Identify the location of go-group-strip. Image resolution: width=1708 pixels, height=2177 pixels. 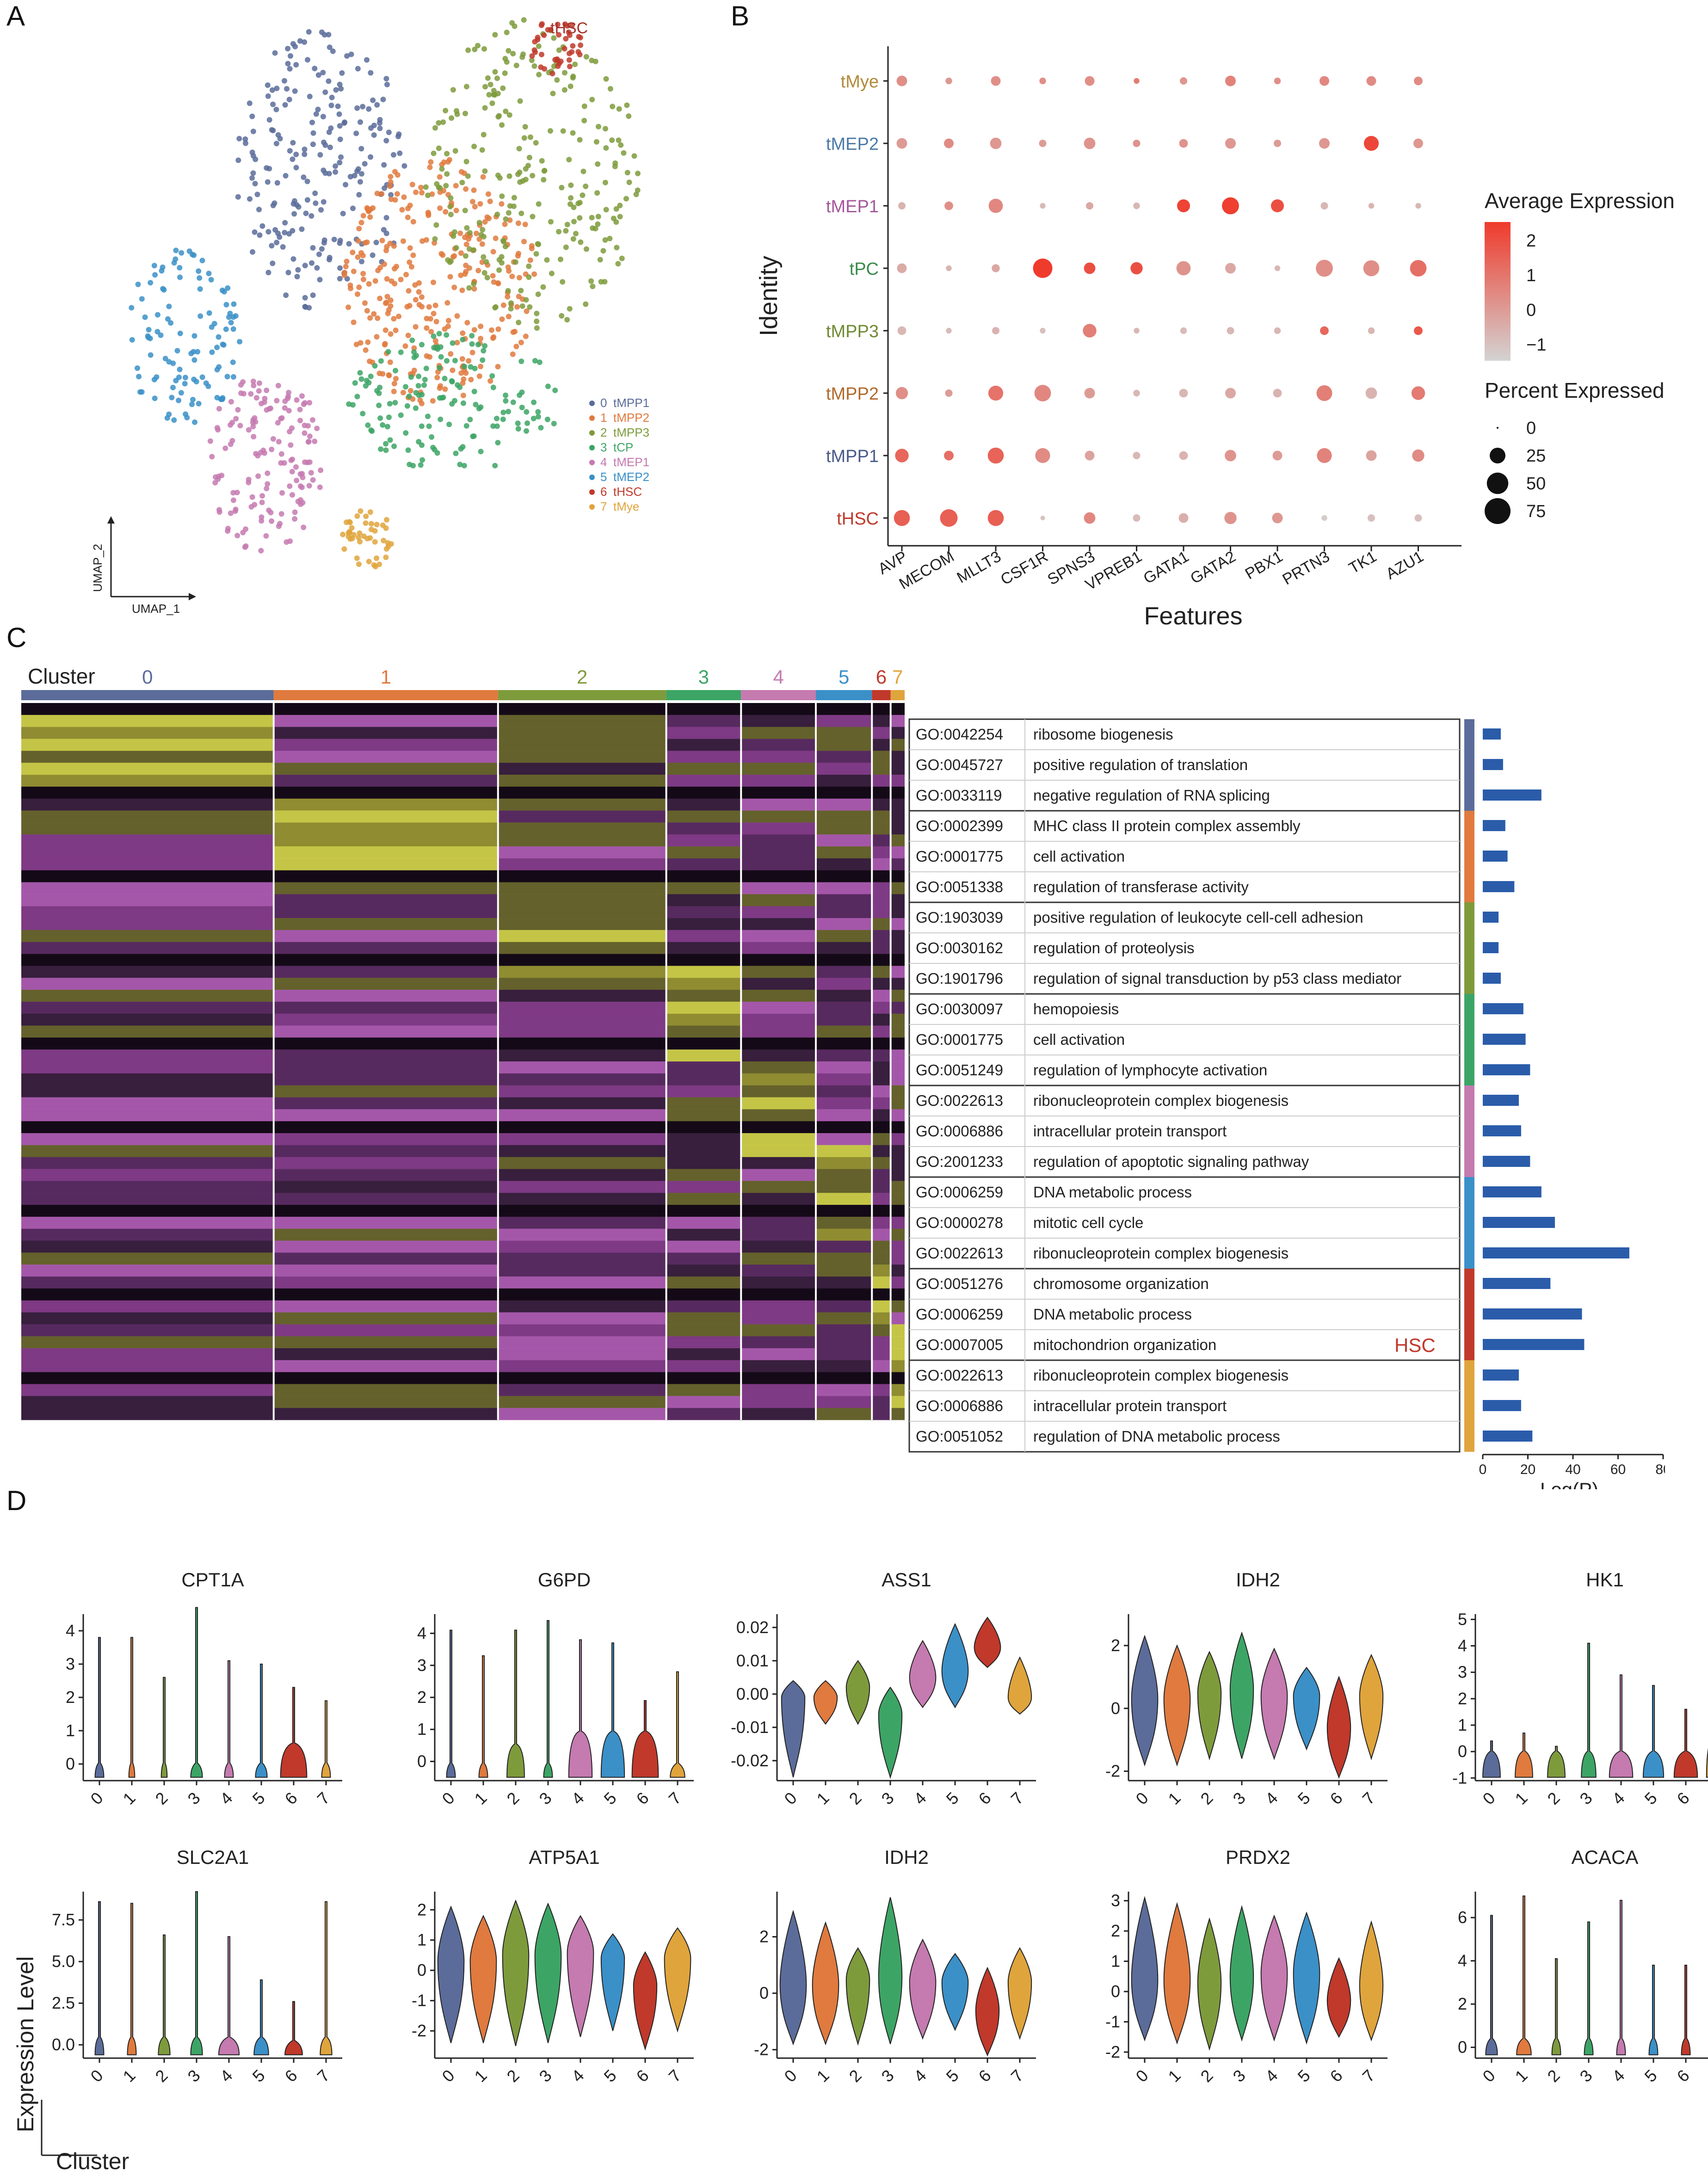
(1469, 1223).